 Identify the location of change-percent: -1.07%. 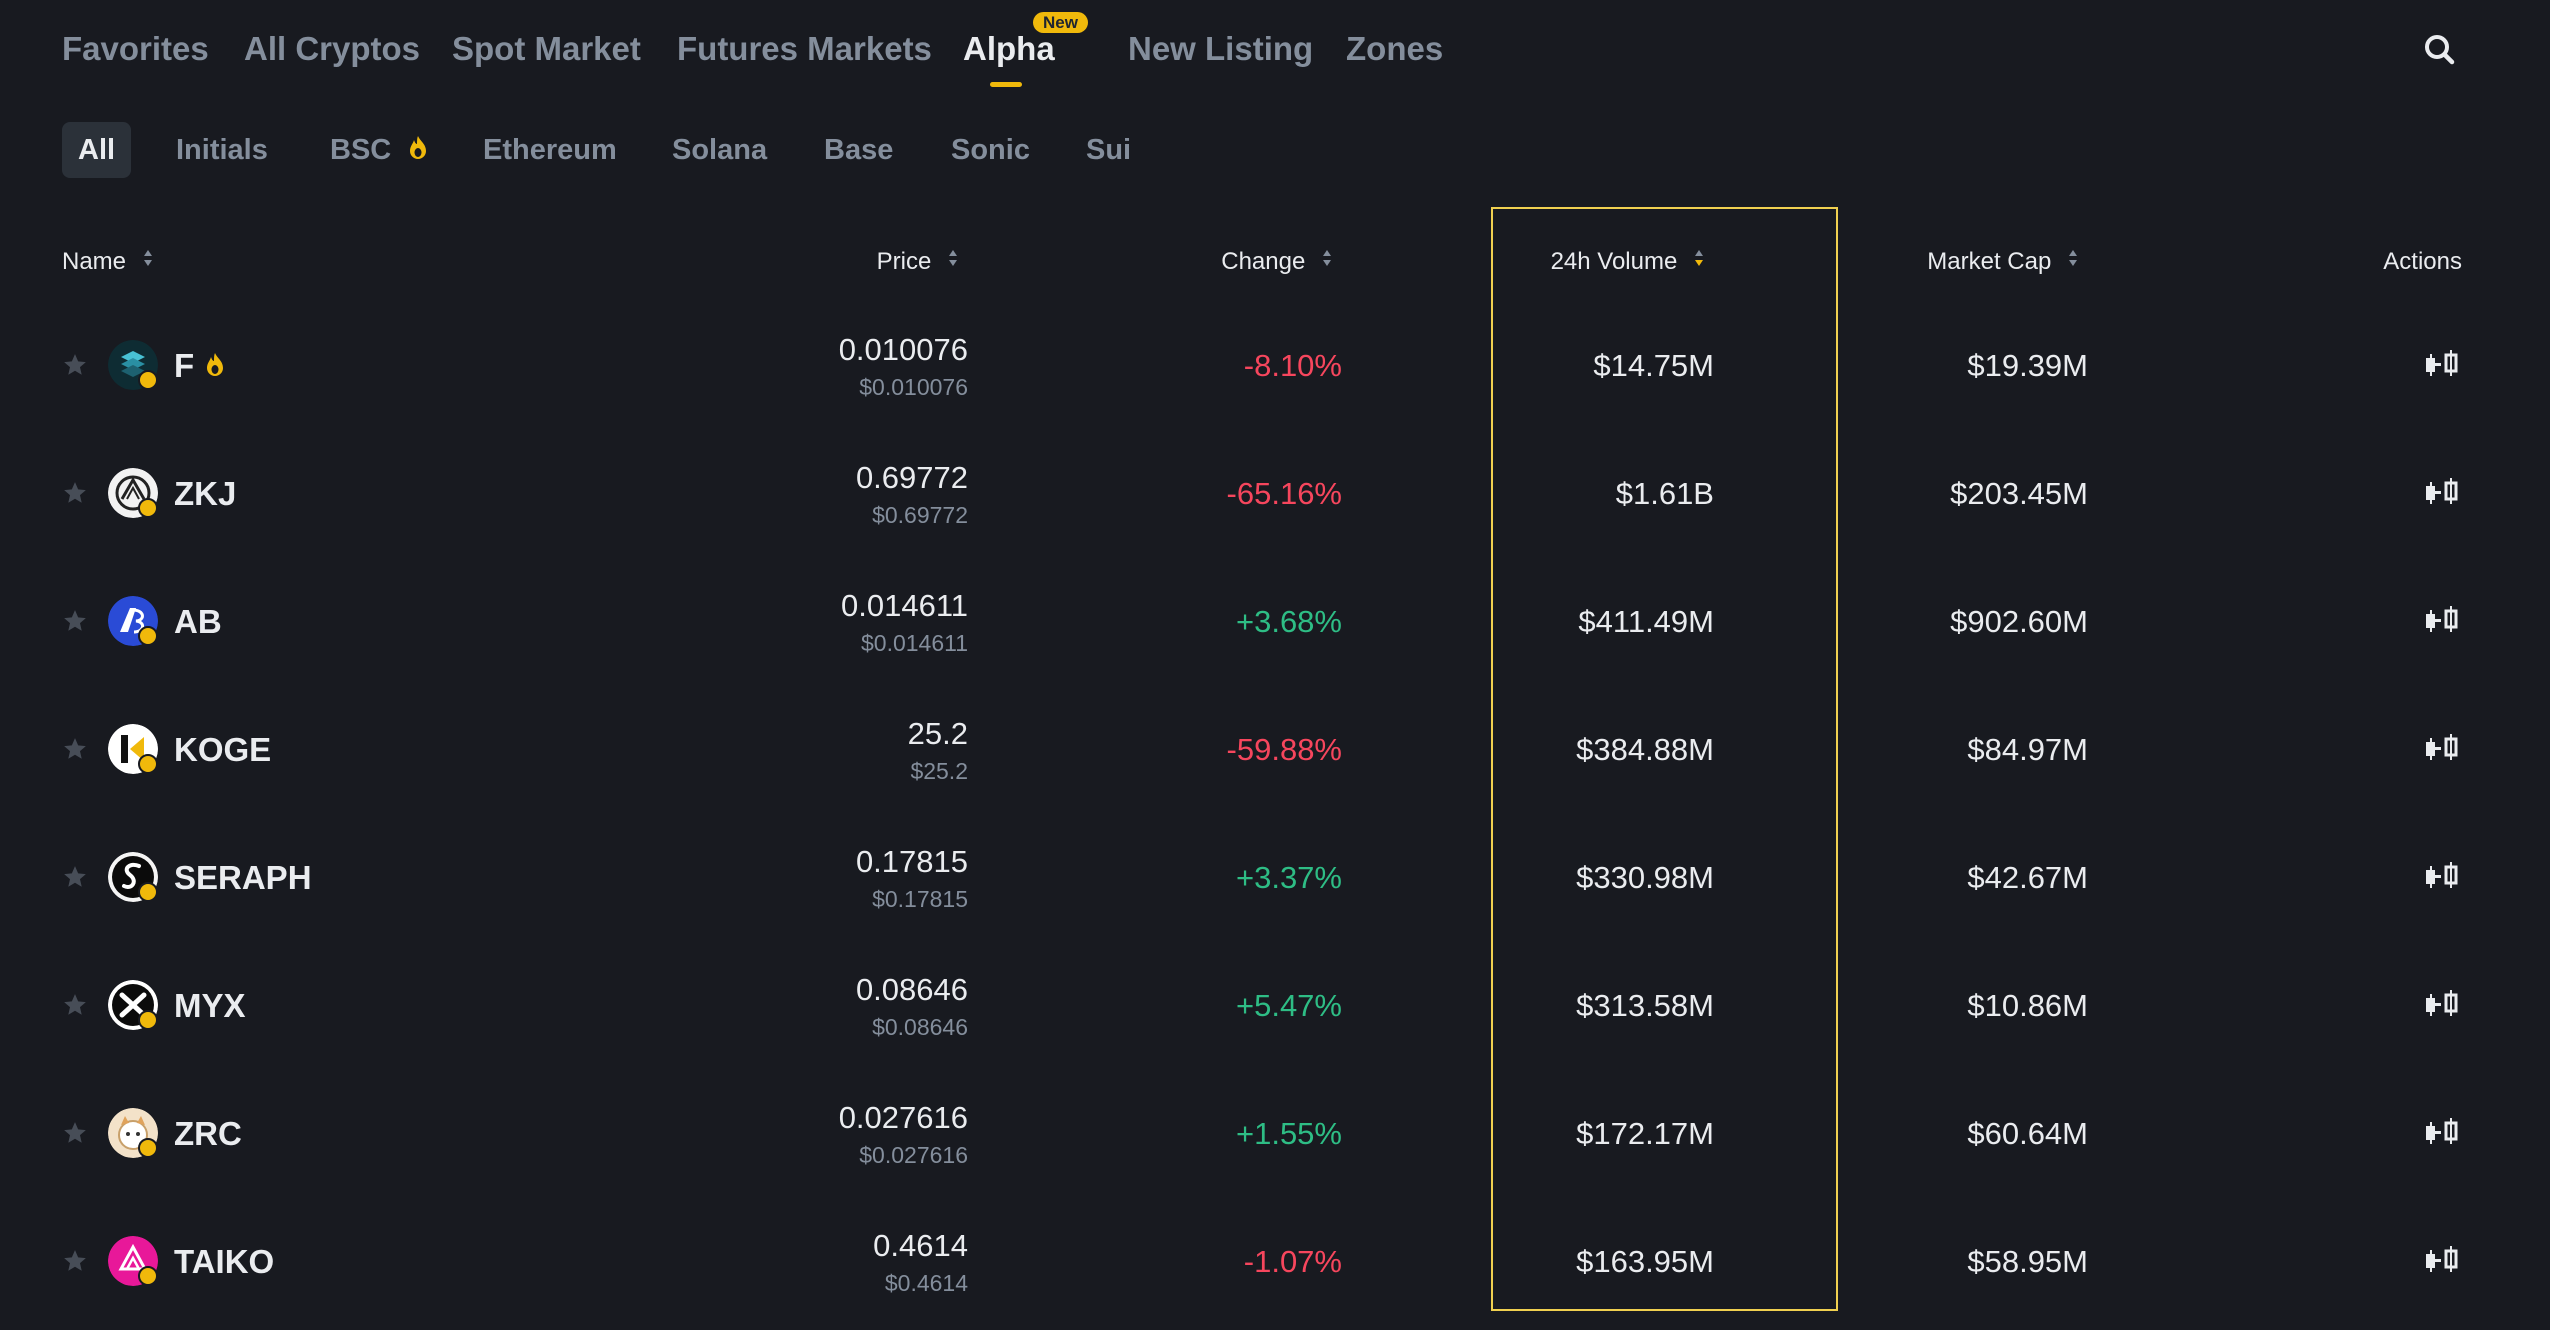
(1292, 1261).